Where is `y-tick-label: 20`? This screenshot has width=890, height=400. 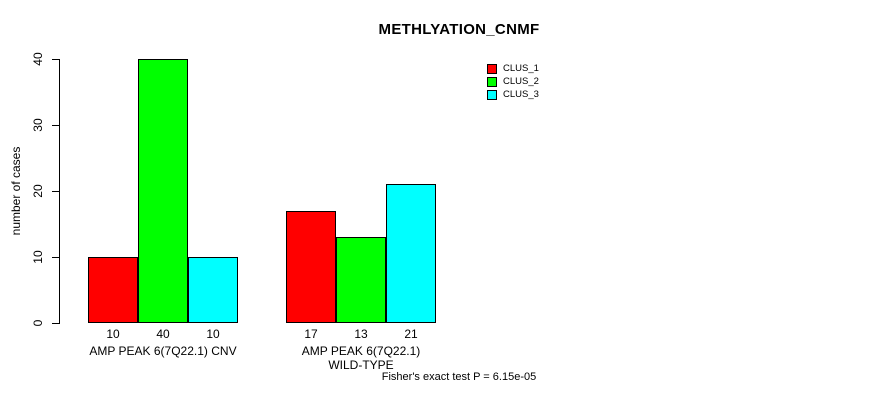 y-tick-label: 20 is located at coordinates (38, 191).